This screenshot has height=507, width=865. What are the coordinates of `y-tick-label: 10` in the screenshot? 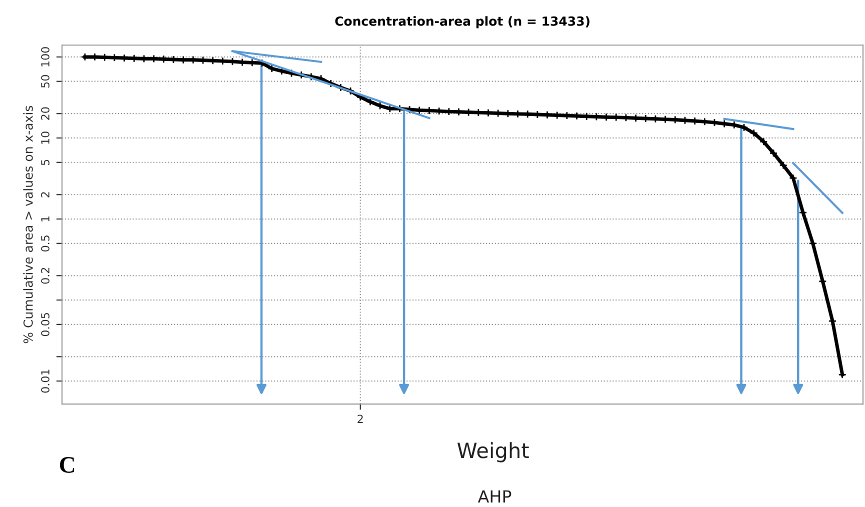 It's located at (45, 138).